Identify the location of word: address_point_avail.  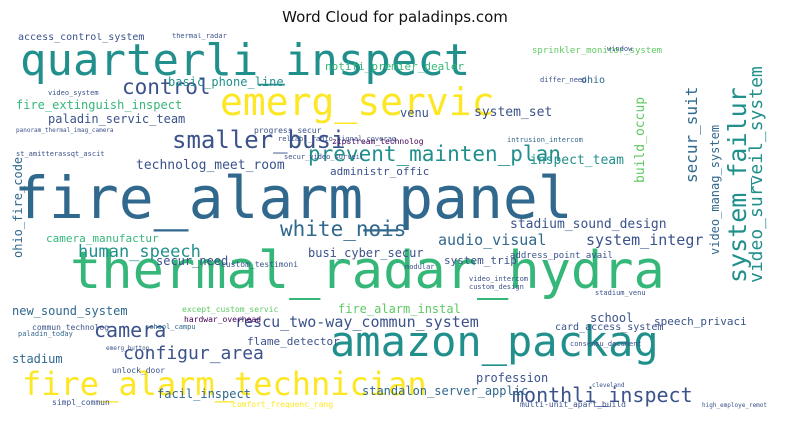
(561, 256).